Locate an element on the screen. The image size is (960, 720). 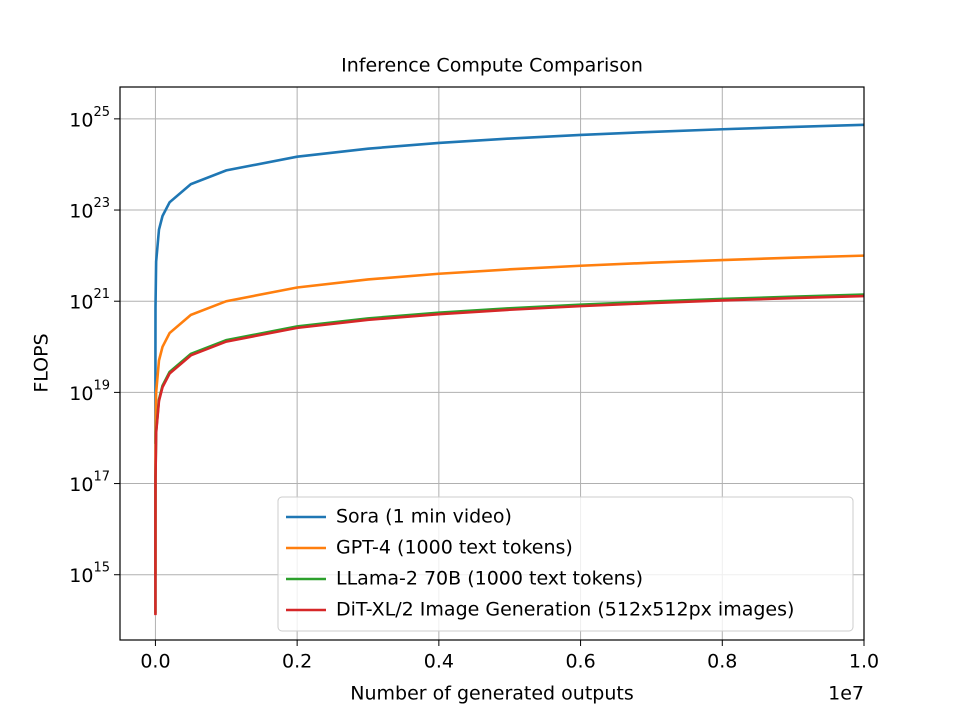
x-tick-label: 1.0 is located at coordinates (864, 662).